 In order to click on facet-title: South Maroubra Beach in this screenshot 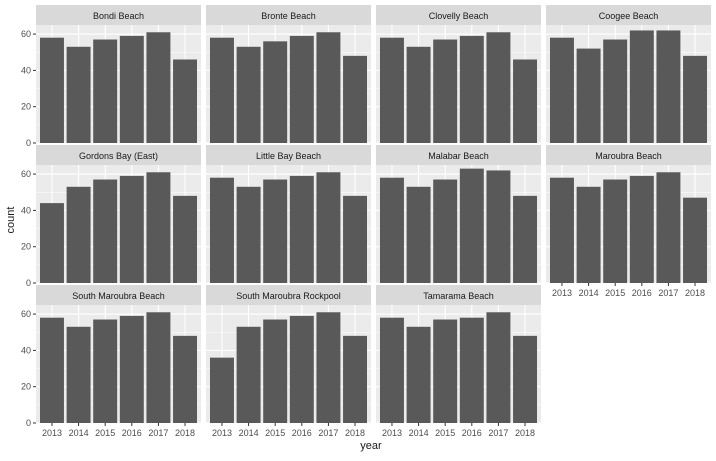, I will do `click(118, 296)`.